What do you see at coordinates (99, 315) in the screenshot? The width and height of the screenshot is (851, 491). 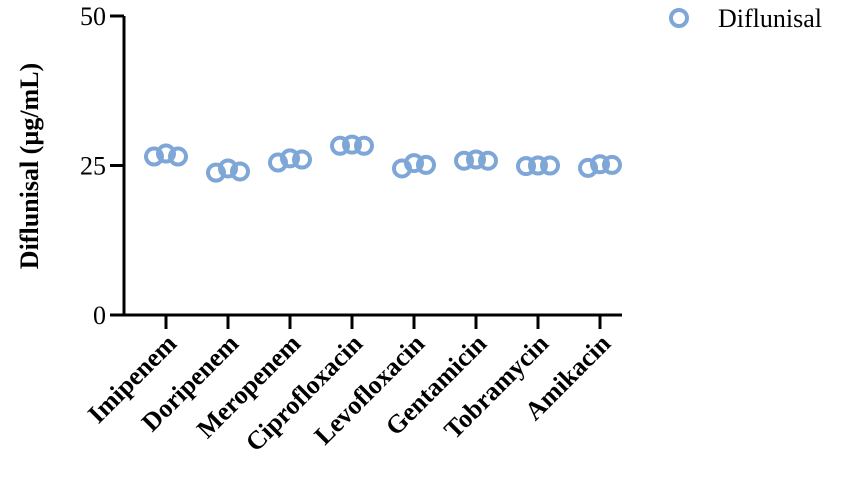 I see `y-tick-label: 0` at bounding box center [99, 315].